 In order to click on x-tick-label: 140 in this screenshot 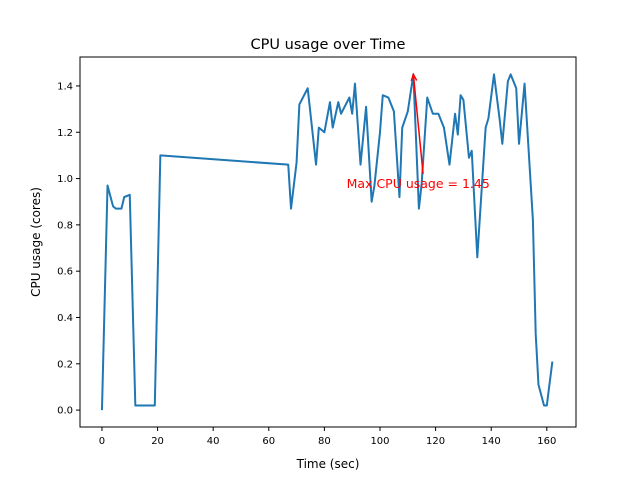, I will do `click(491, 441)`.